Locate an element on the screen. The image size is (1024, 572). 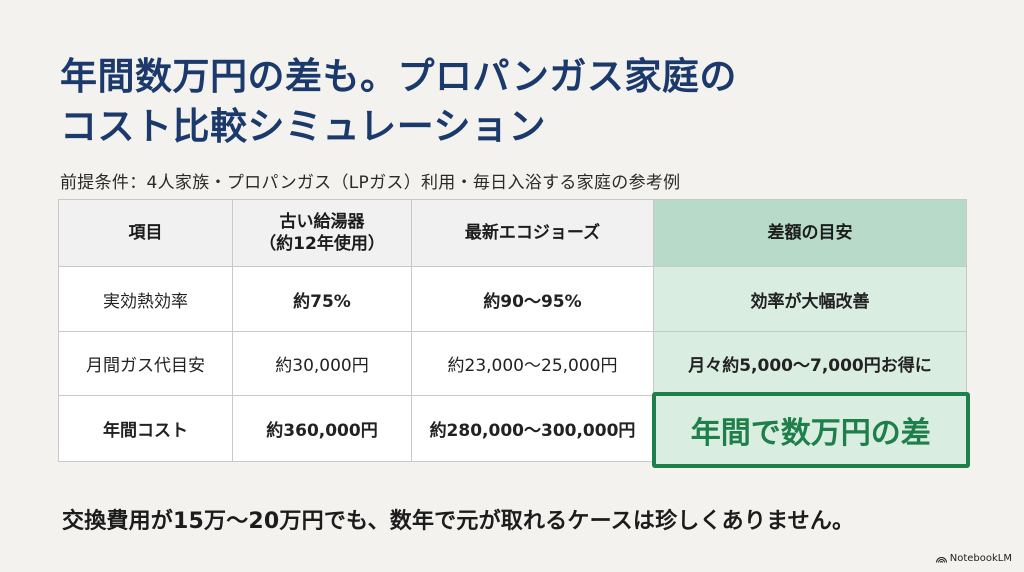
title-line-2: コスト比較シミュレーション is located at coordinates (303, 126).